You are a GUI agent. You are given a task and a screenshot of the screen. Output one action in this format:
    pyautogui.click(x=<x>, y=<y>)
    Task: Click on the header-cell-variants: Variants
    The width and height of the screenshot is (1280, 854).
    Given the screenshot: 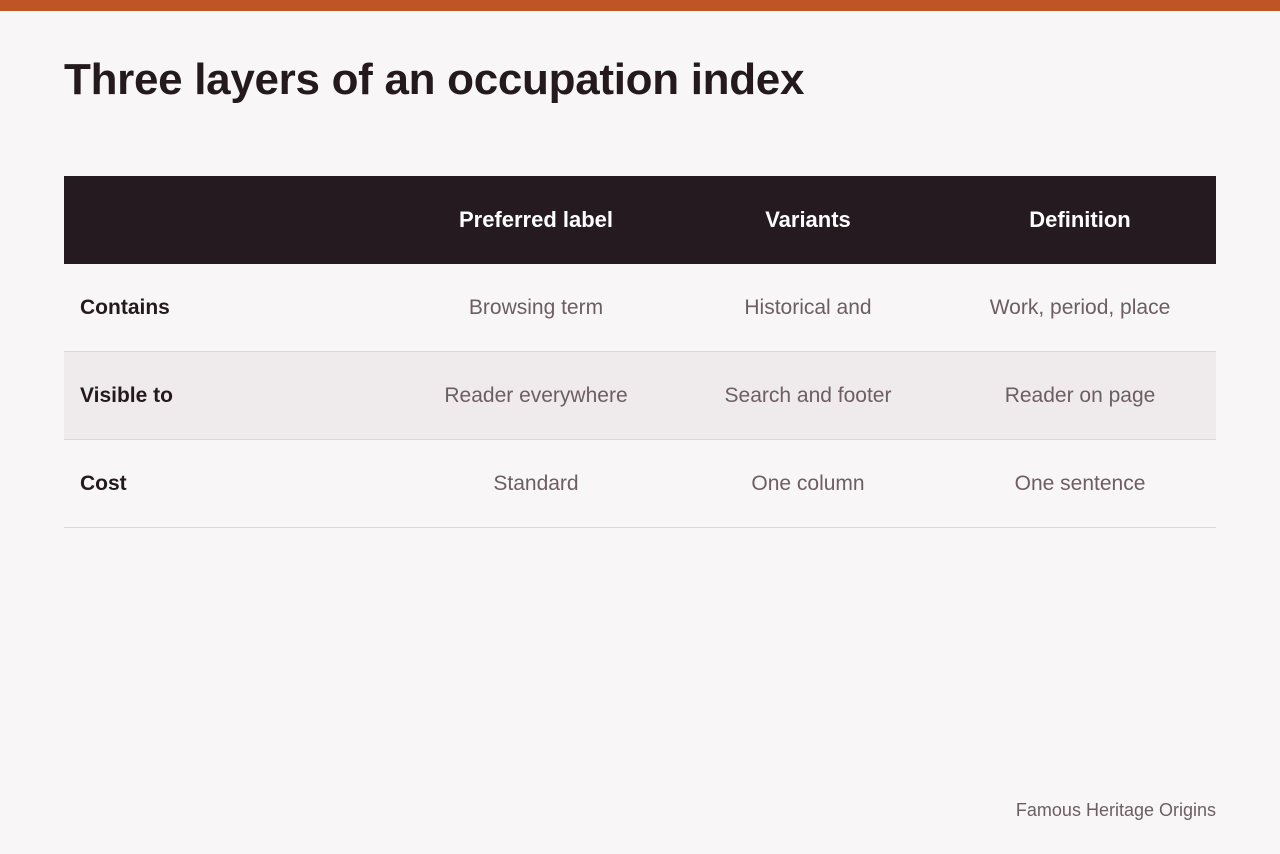 What is the action you would take?
    pyautogui.click(x=808, y=219)
    